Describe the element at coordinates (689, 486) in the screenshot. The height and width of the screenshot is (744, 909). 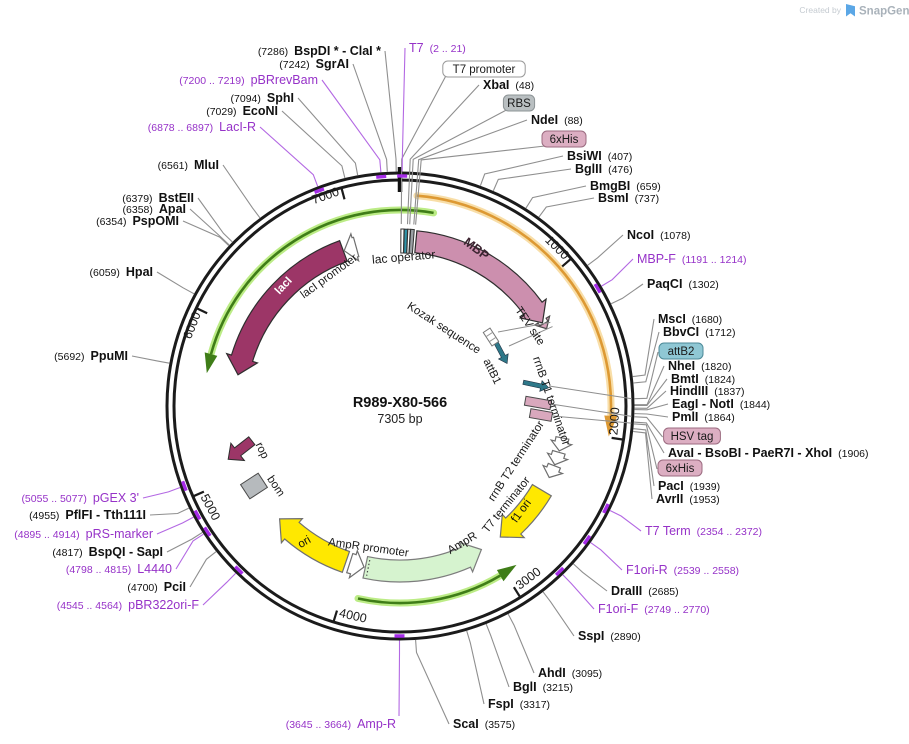
I see `svg-text:PacI(1939): PacI (1939)` at that location.